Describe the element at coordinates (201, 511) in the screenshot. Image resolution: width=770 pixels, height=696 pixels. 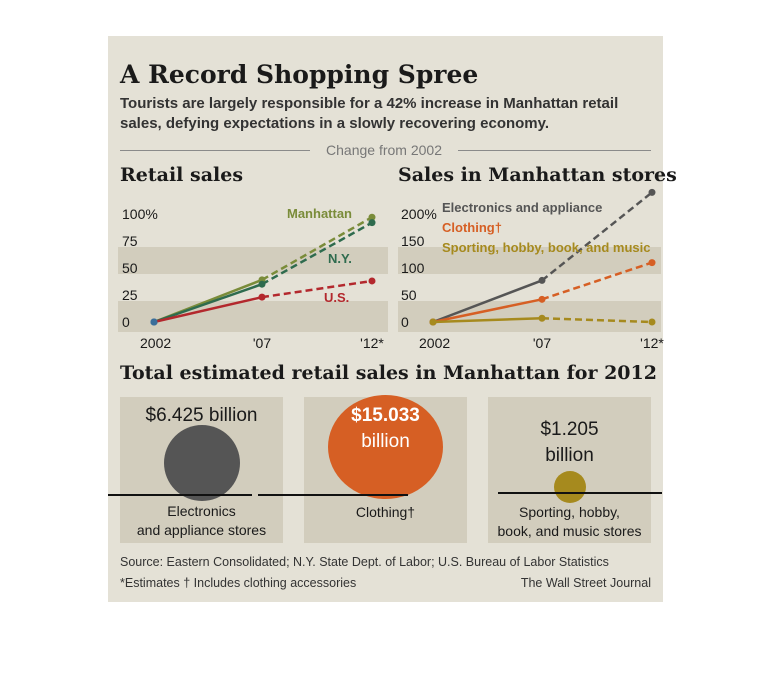
I see `electronics-label-line1: Electronics` at that location.